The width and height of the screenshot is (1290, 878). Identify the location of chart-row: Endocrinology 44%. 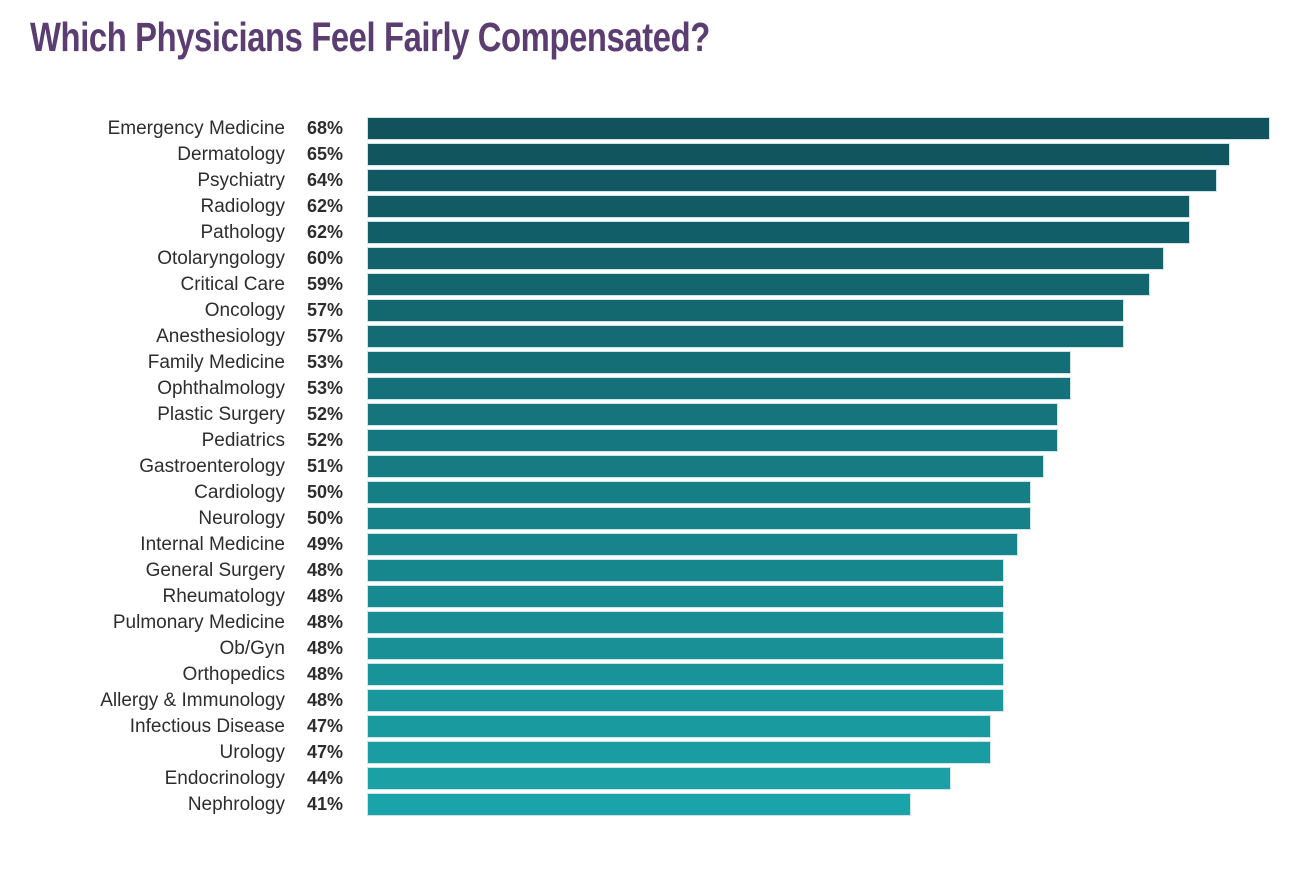
(645, 778).